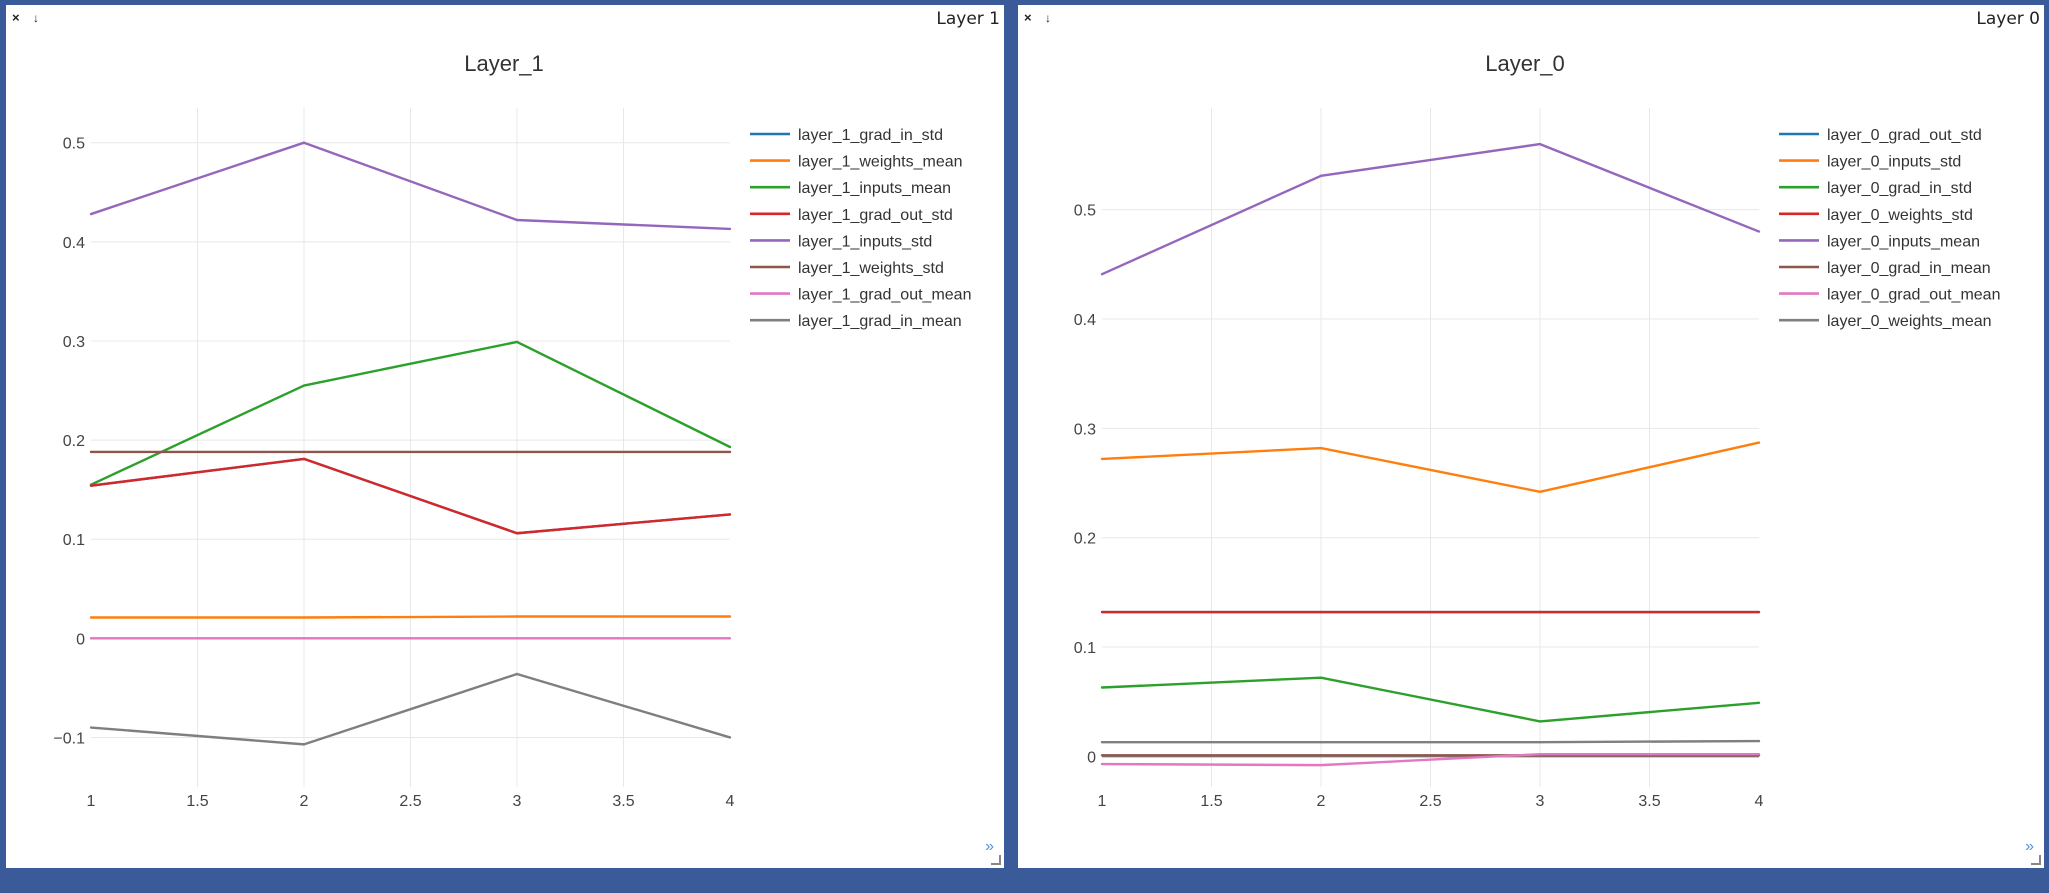 This screenshot has width=2049, height=893. I want to click on legend-item: layer_0_grad_out_std, so click(1880, 135).